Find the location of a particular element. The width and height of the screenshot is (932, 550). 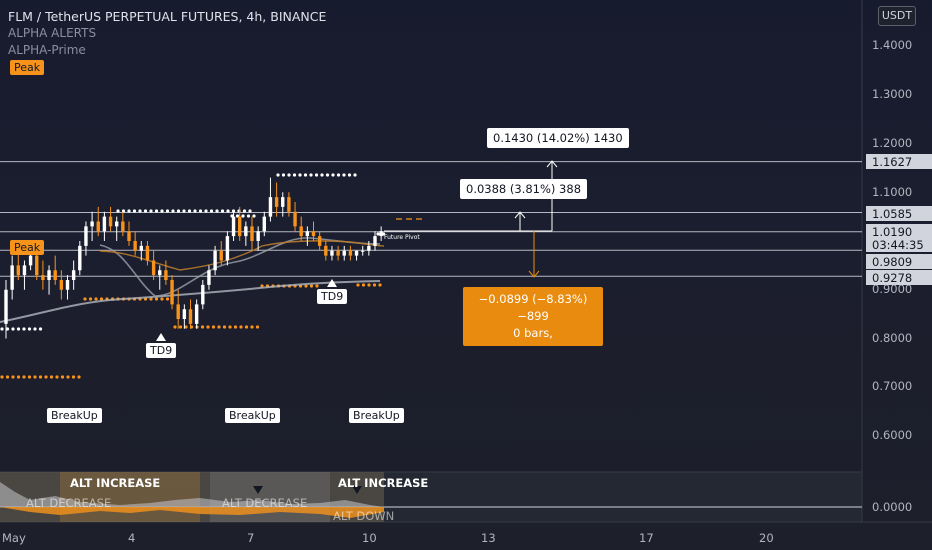

measure-down-bars: 0 bars, is located at coordinates (533, 333).